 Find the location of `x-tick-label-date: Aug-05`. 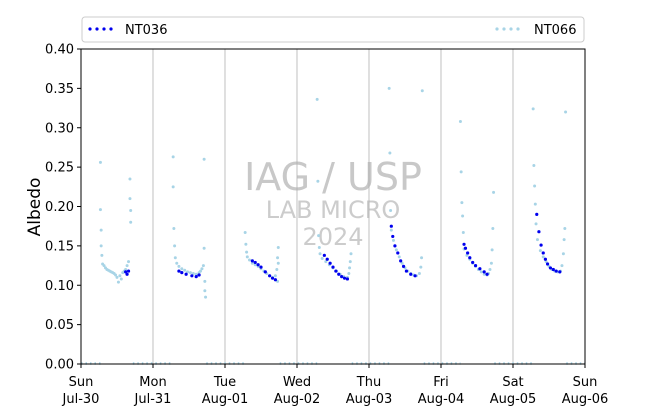

x-tick-label-date: Aug-05 is located at coordinates (513, 399).